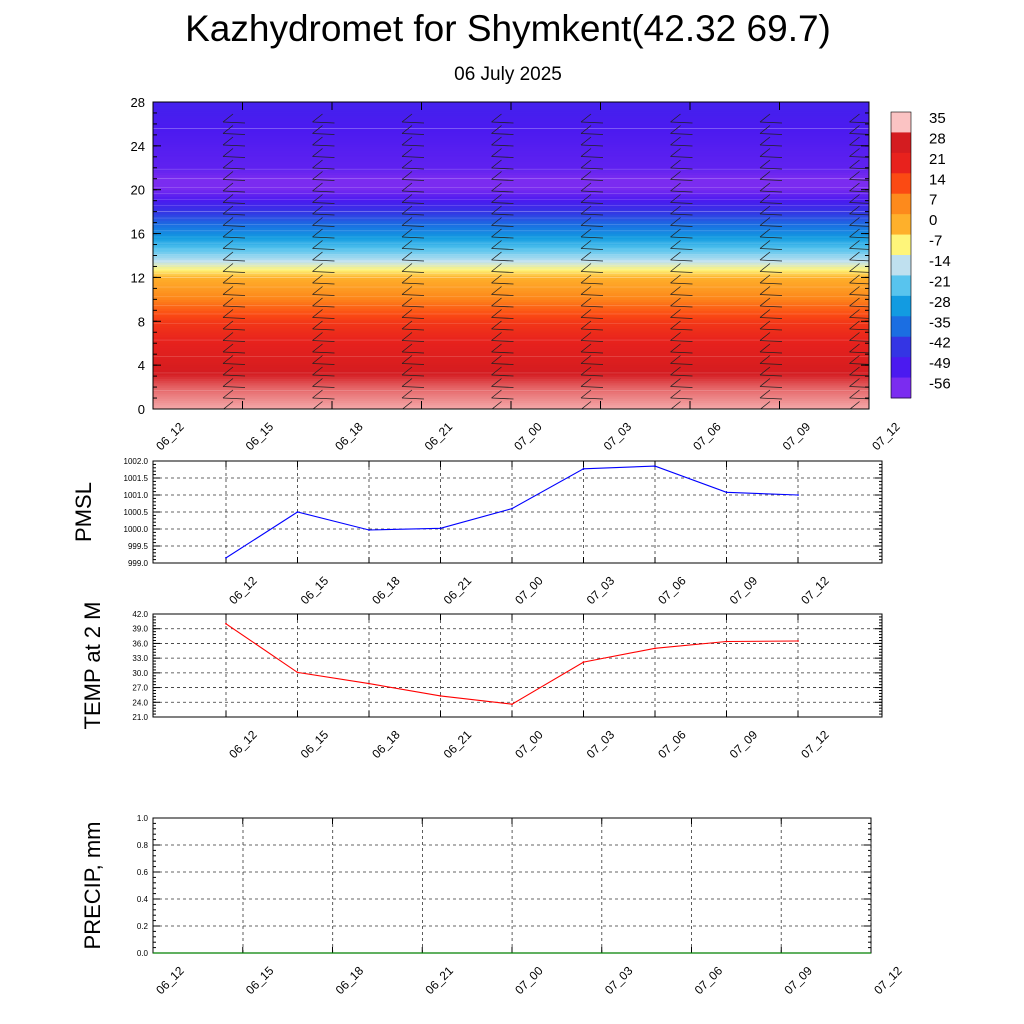 Image resolution: width=1024 pixels, height=1024 pixels. Describe the element at coordinates (141, 365) in the screenshot. I see `y-tick-label: 4` at that location.